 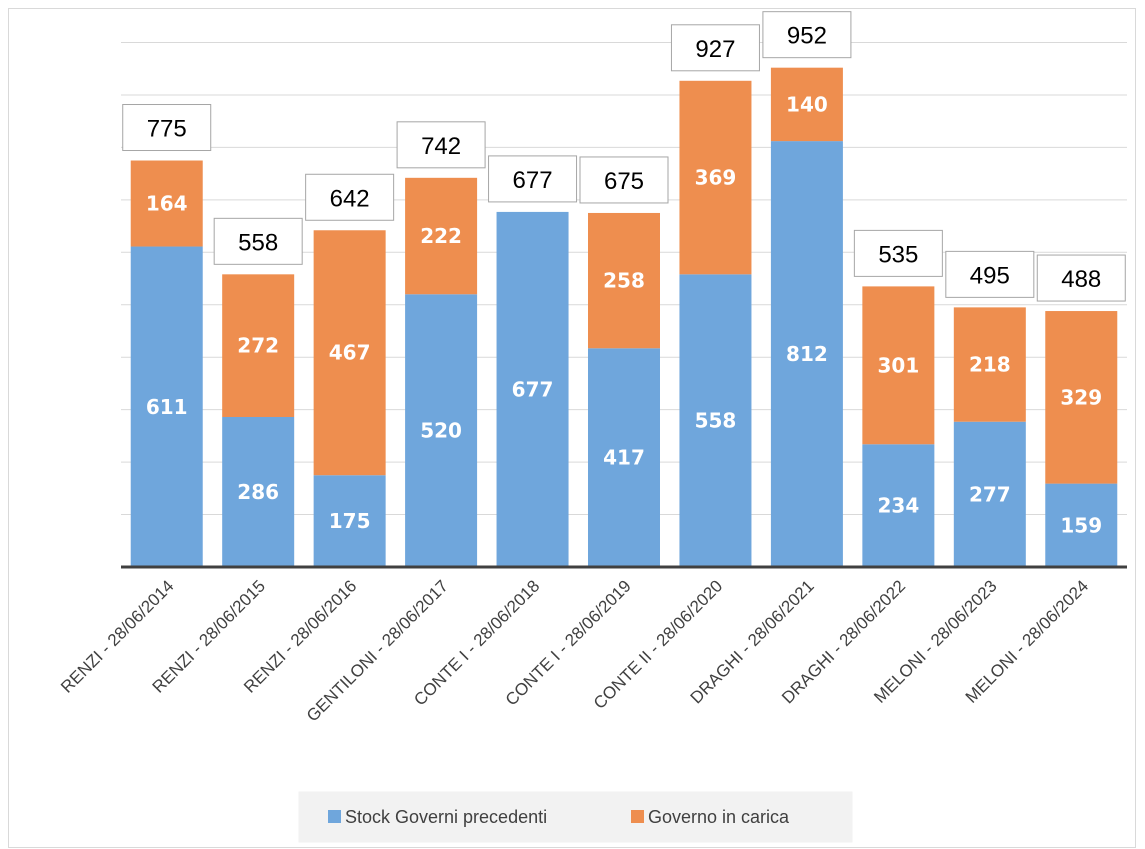 I want to click on total-label: 558, so click(x=258, y=242).